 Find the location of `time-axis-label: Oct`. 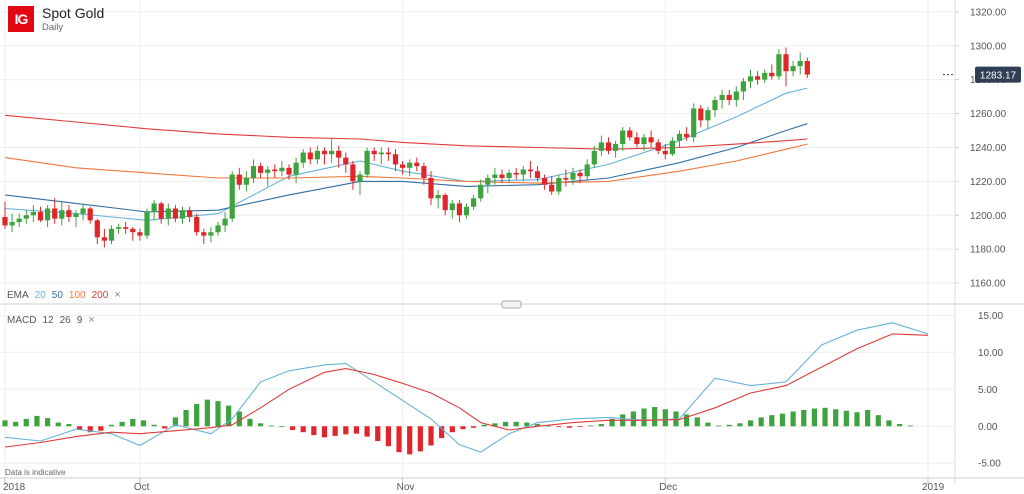

time-axis-label: Oct is located at coordinates (142, 487).